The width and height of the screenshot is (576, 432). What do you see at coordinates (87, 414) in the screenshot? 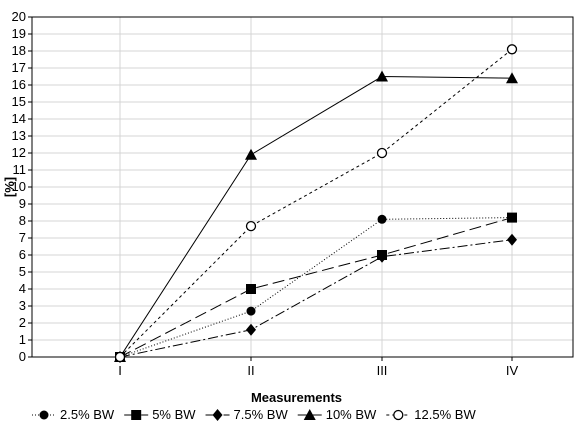
I see `legend-label: 2.5% BW` at bounding box center [87, 414].